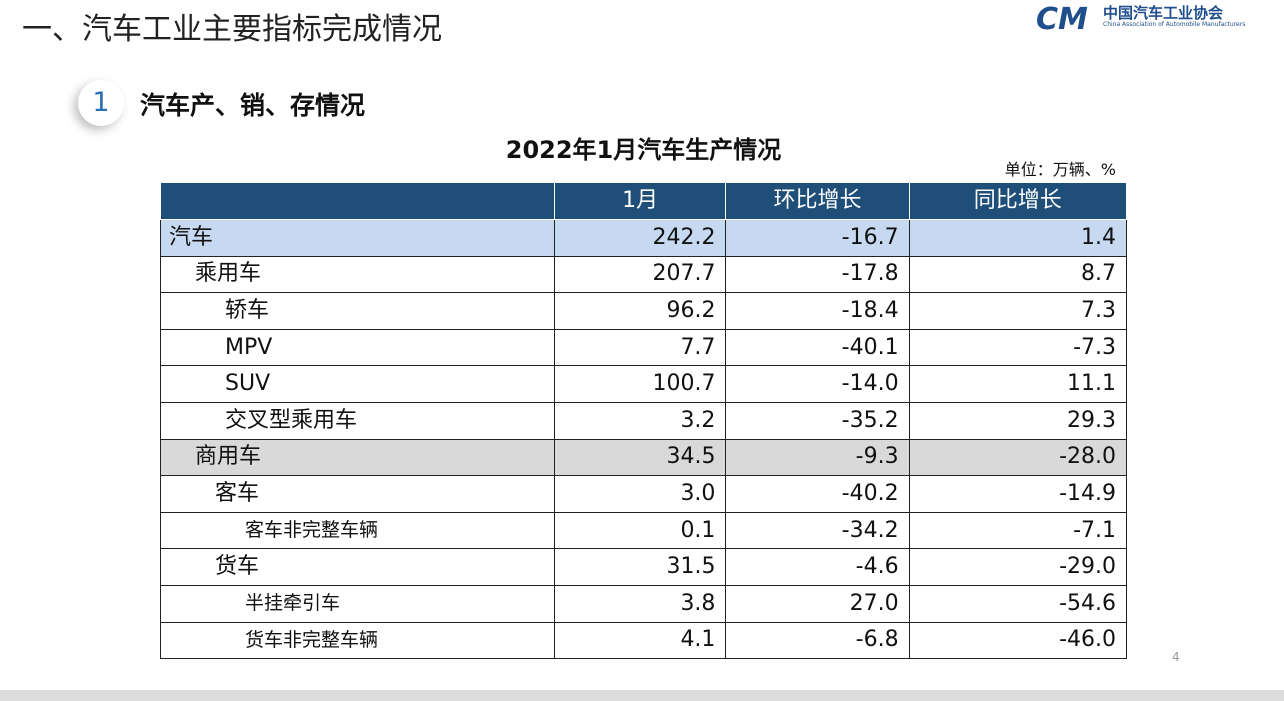 This screenshot has width=1284, height=701. I want to click on cell-value: -16.7, so click(817, 238).